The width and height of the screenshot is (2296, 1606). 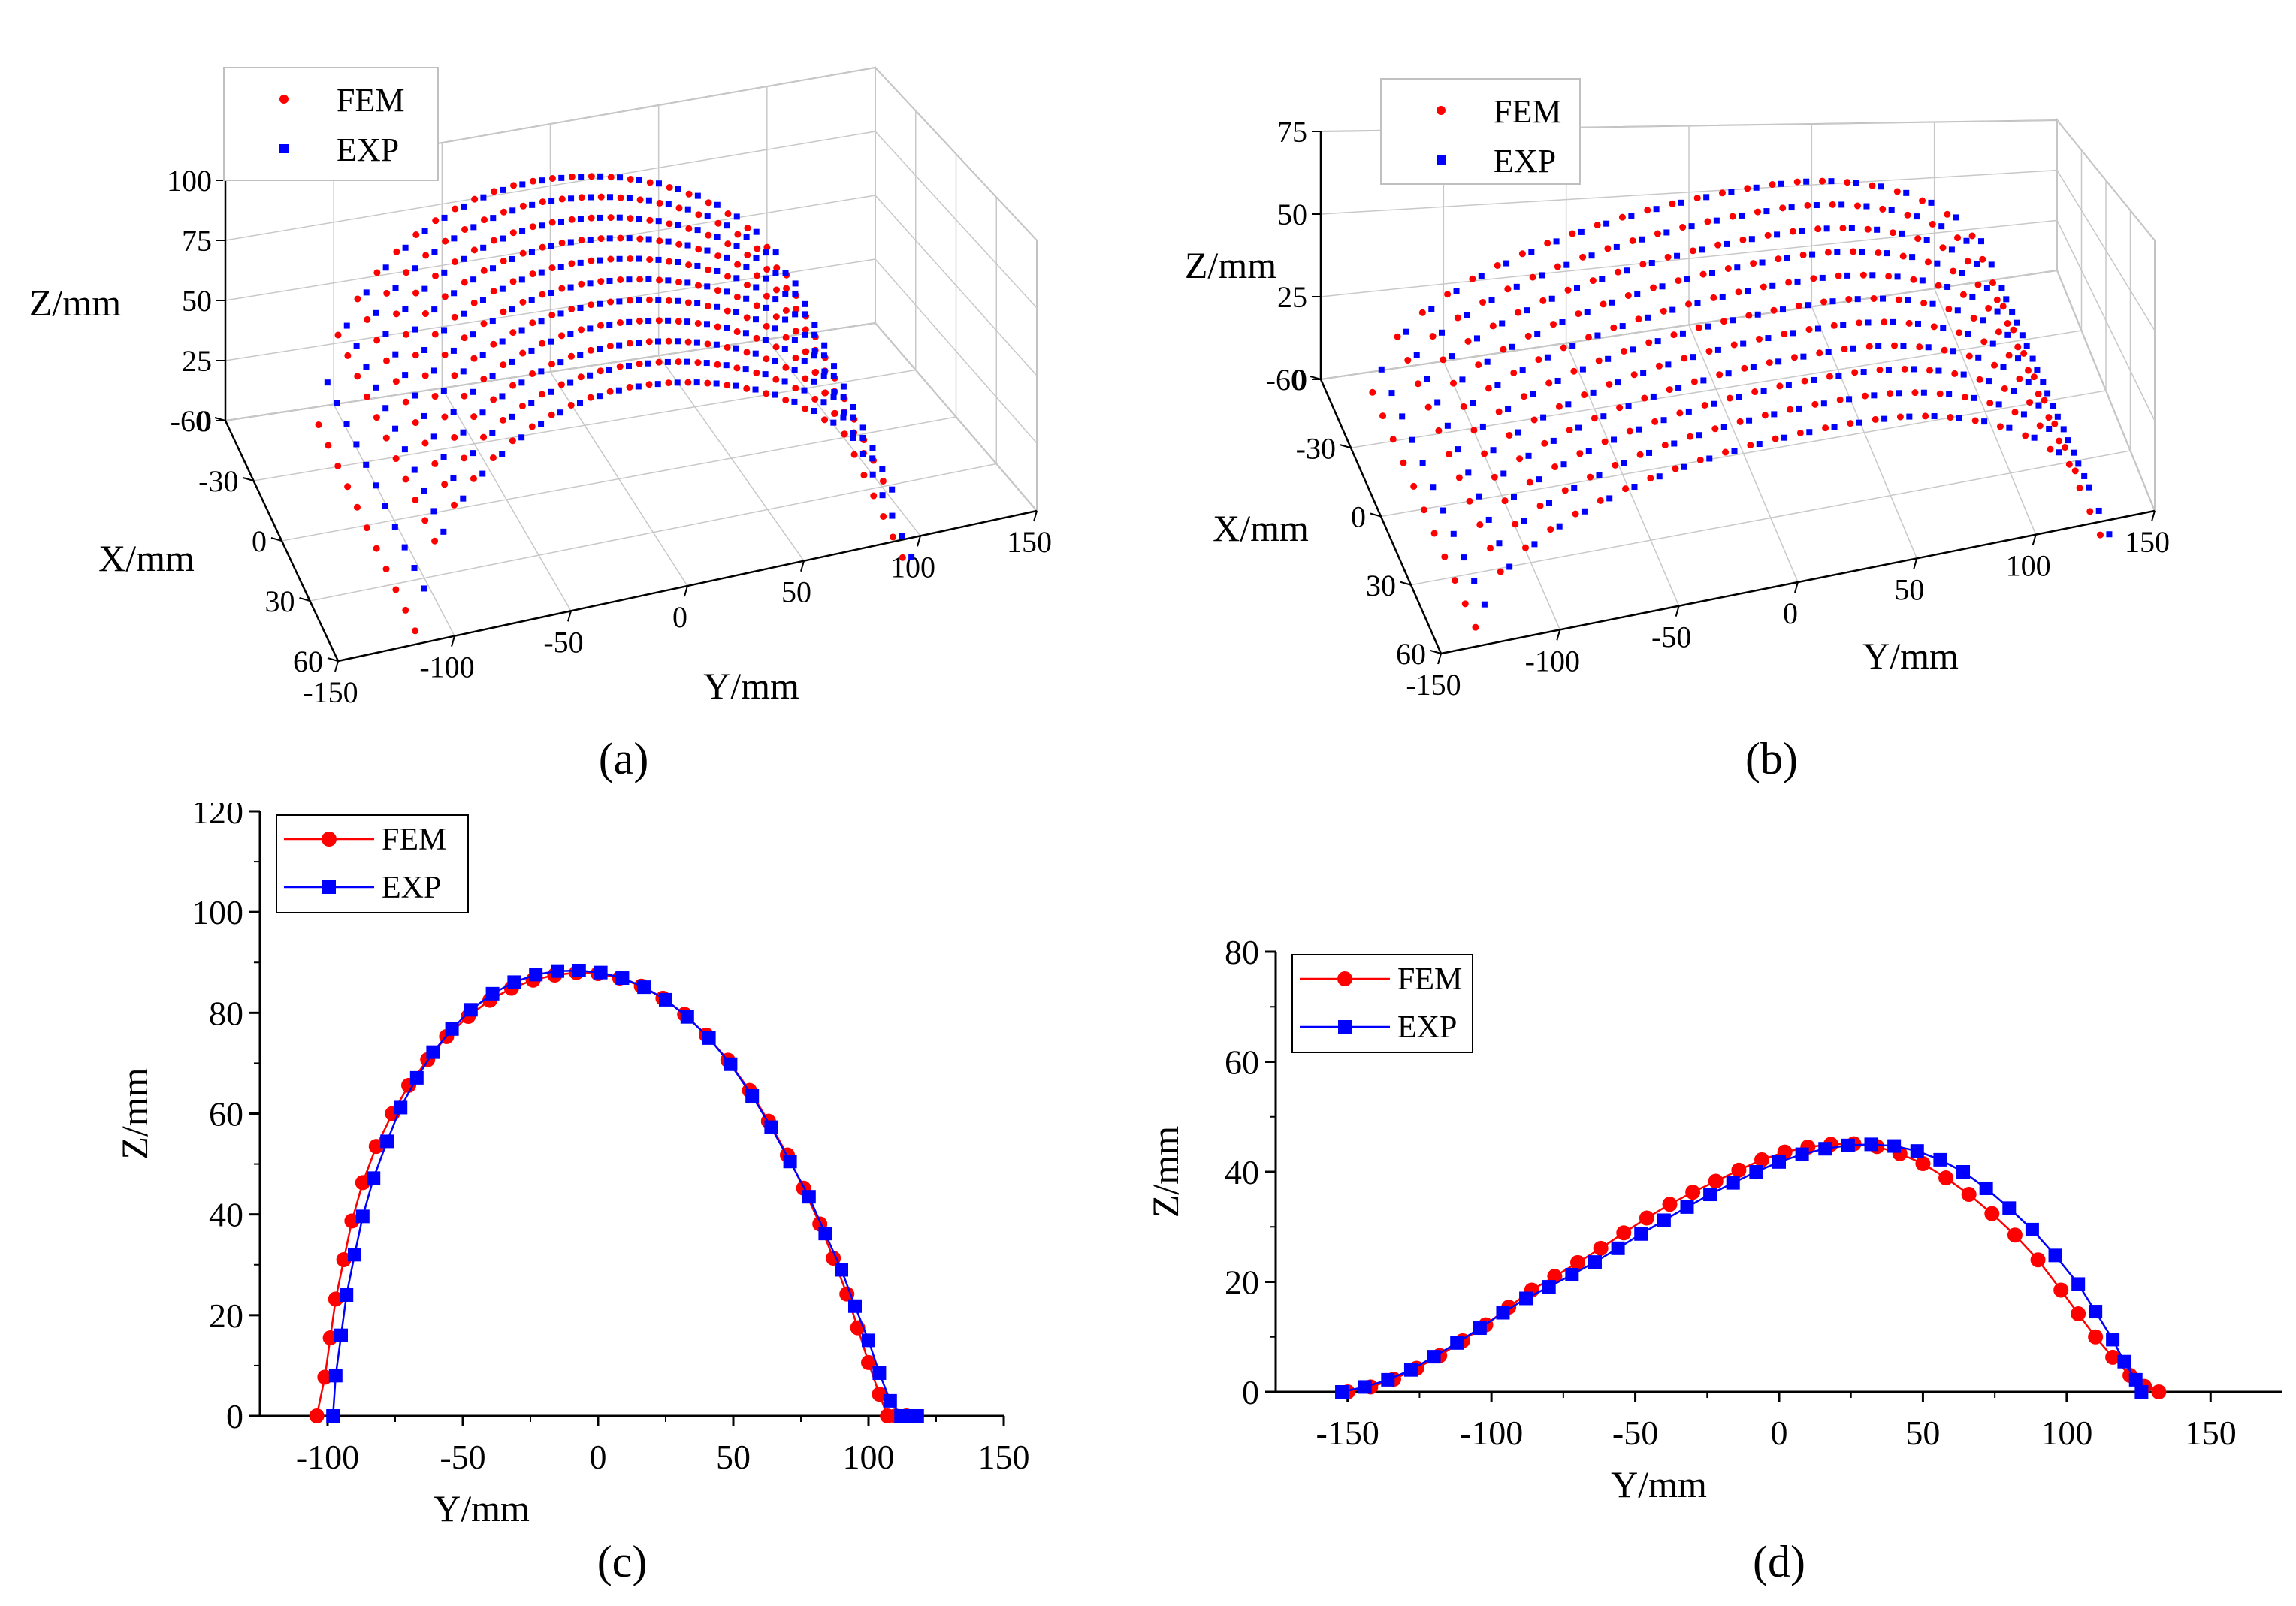 What do you see at coordinates (280, 601) in the screenshot?
I see `x-tick-label: 30` at bounding box center [280, 601].